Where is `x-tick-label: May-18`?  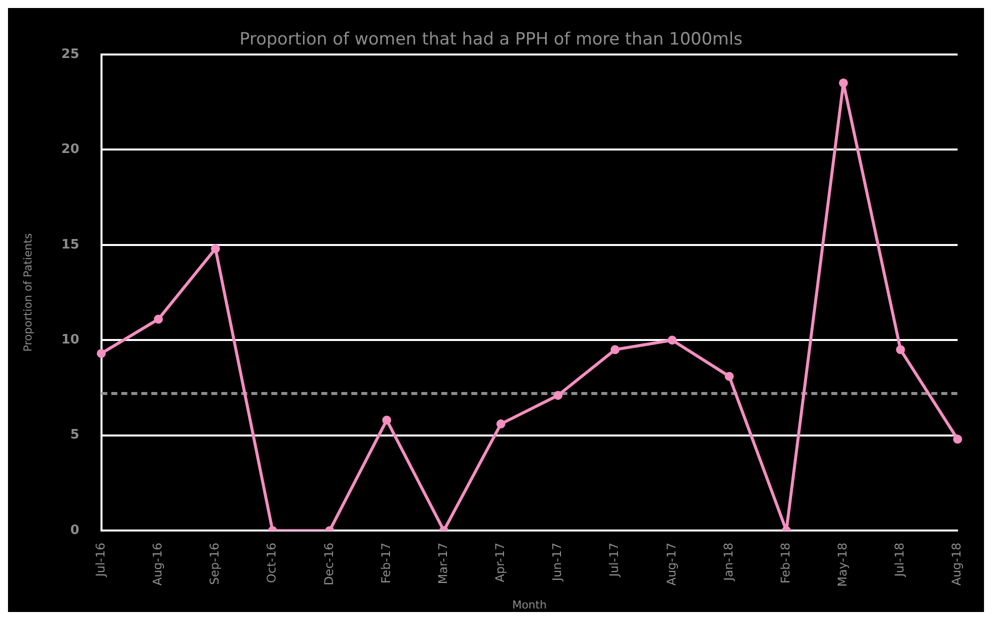
x-tick-label: May-18 is located at coordinates (843, 564).